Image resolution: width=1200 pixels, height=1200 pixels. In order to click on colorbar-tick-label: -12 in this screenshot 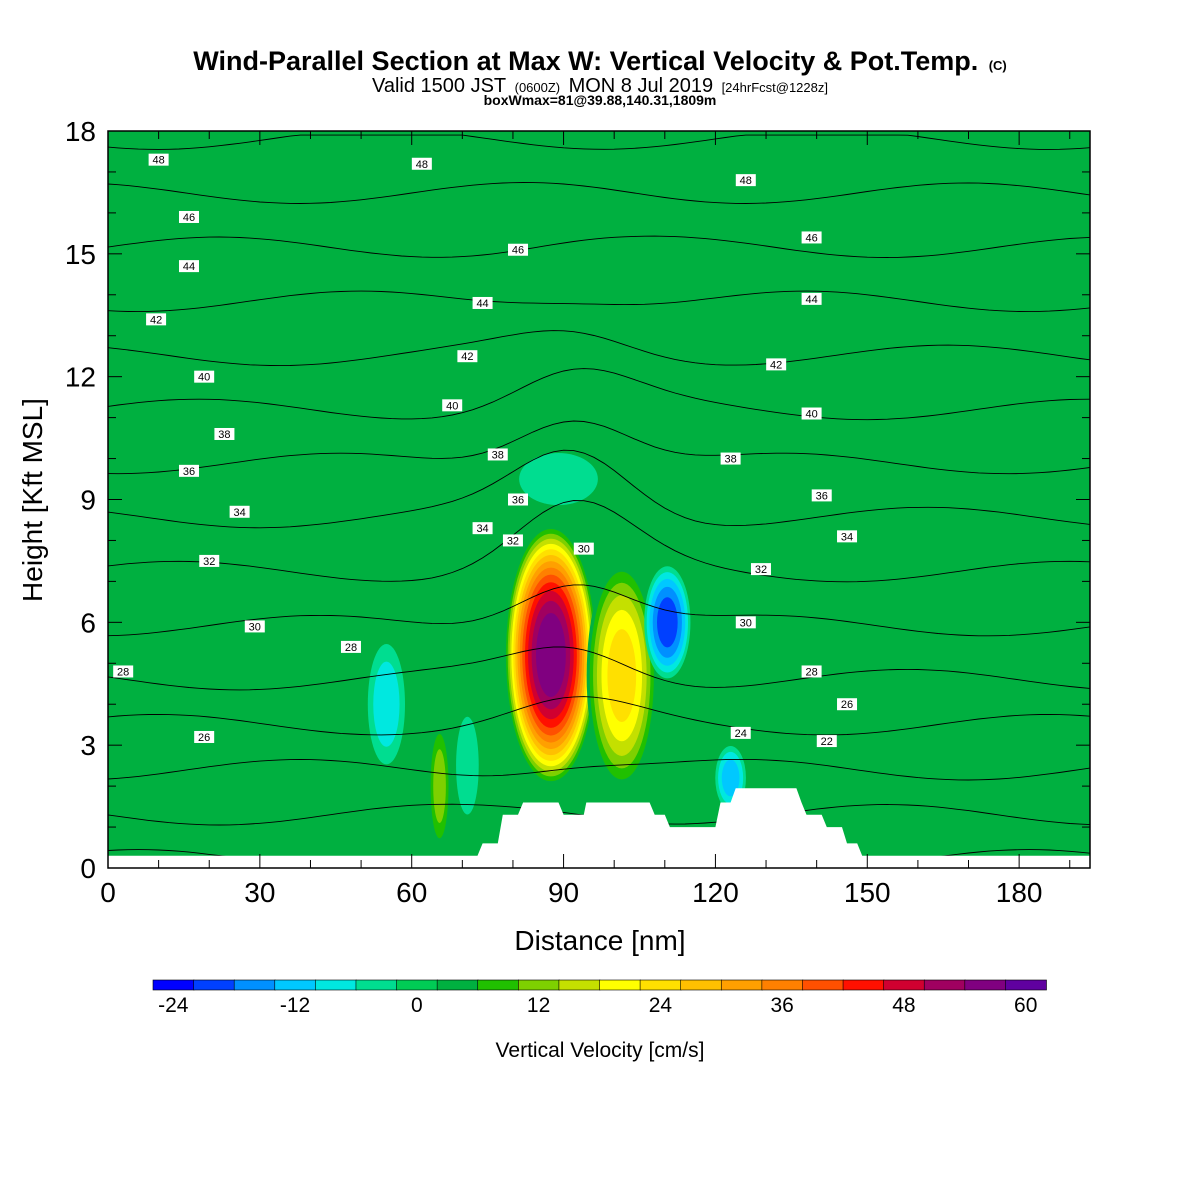, I will do `click(295, 1005)`.